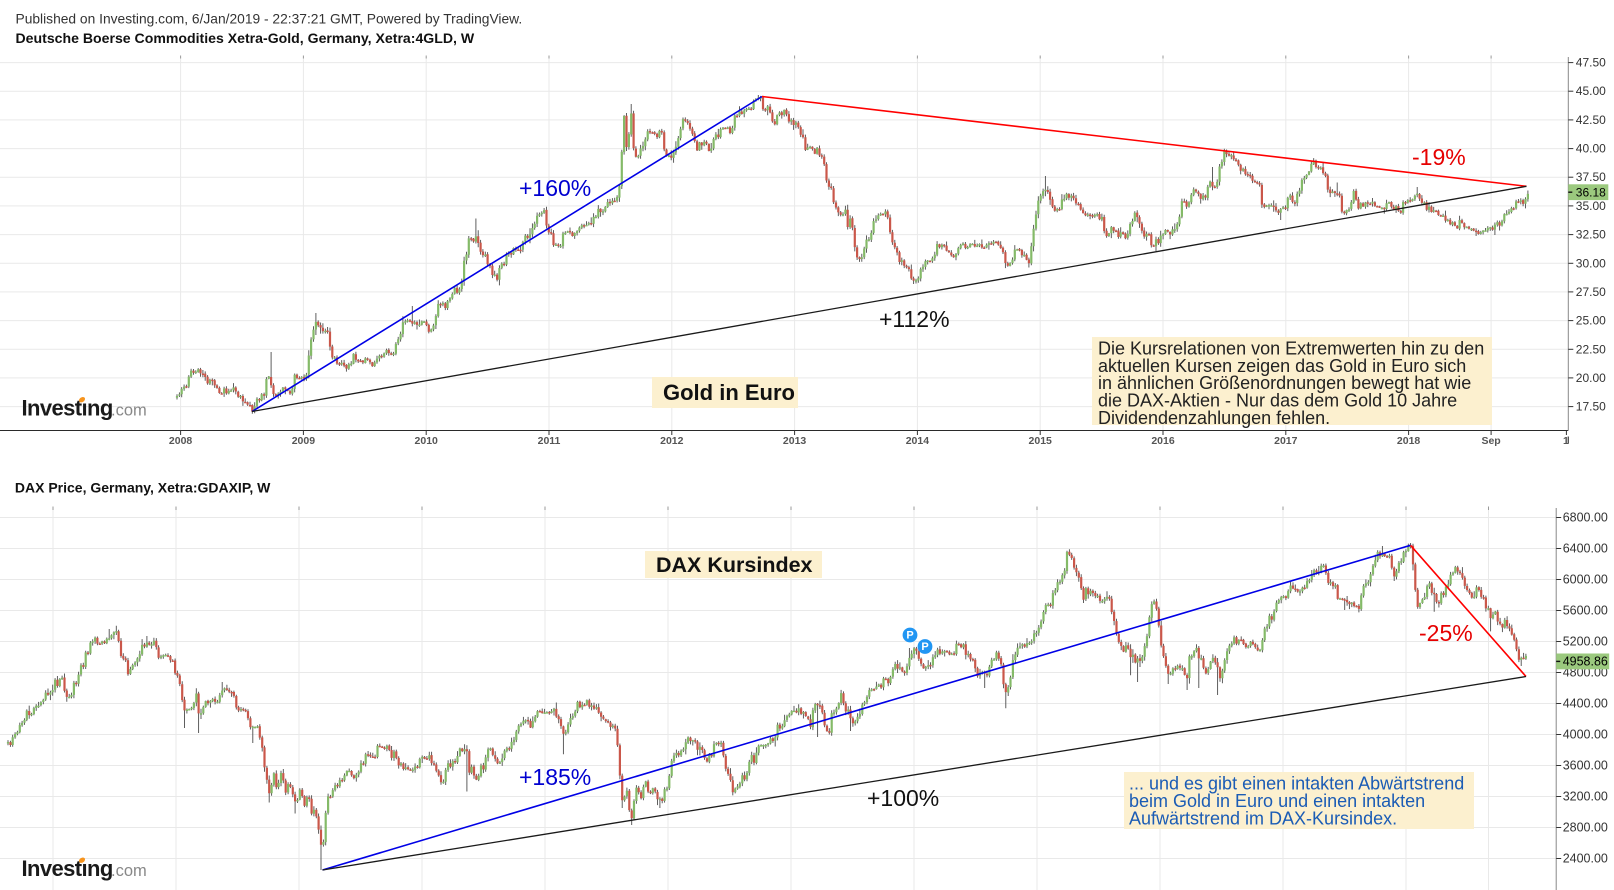 This screenshot has height=890, width=1614. I want to click on svg-text: 2017, so click(1286, 441).